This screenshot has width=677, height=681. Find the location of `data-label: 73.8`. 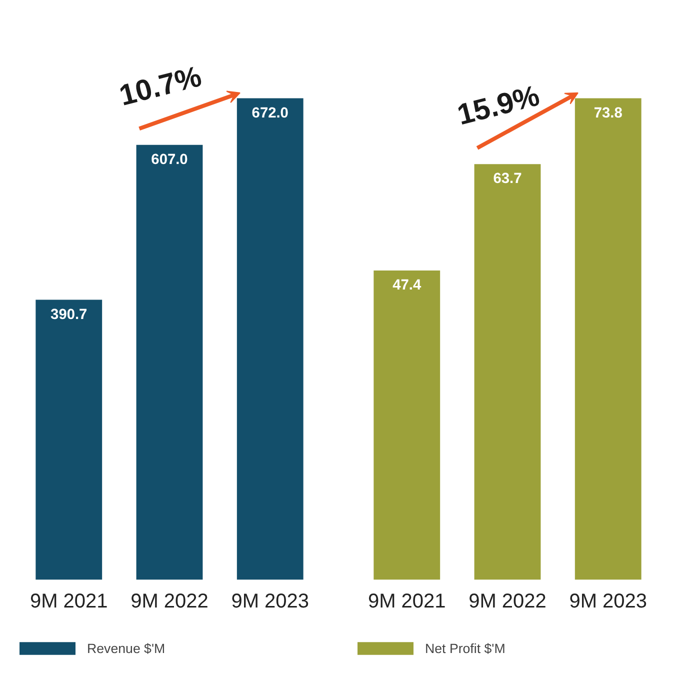

data-label: 73.8 is located at coordinates (608, 113).